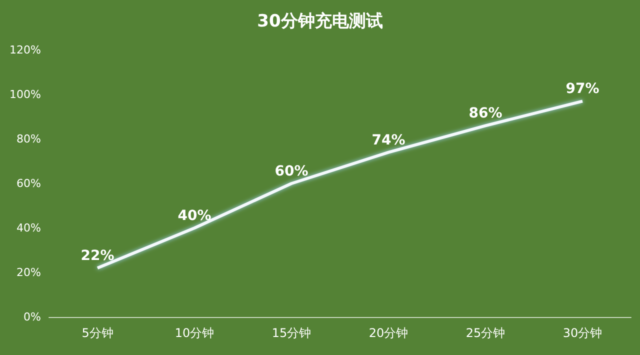  Describe the element at coordinates (28, 272) in the screenshot. I see `y-tick-label: 20%` at that location.